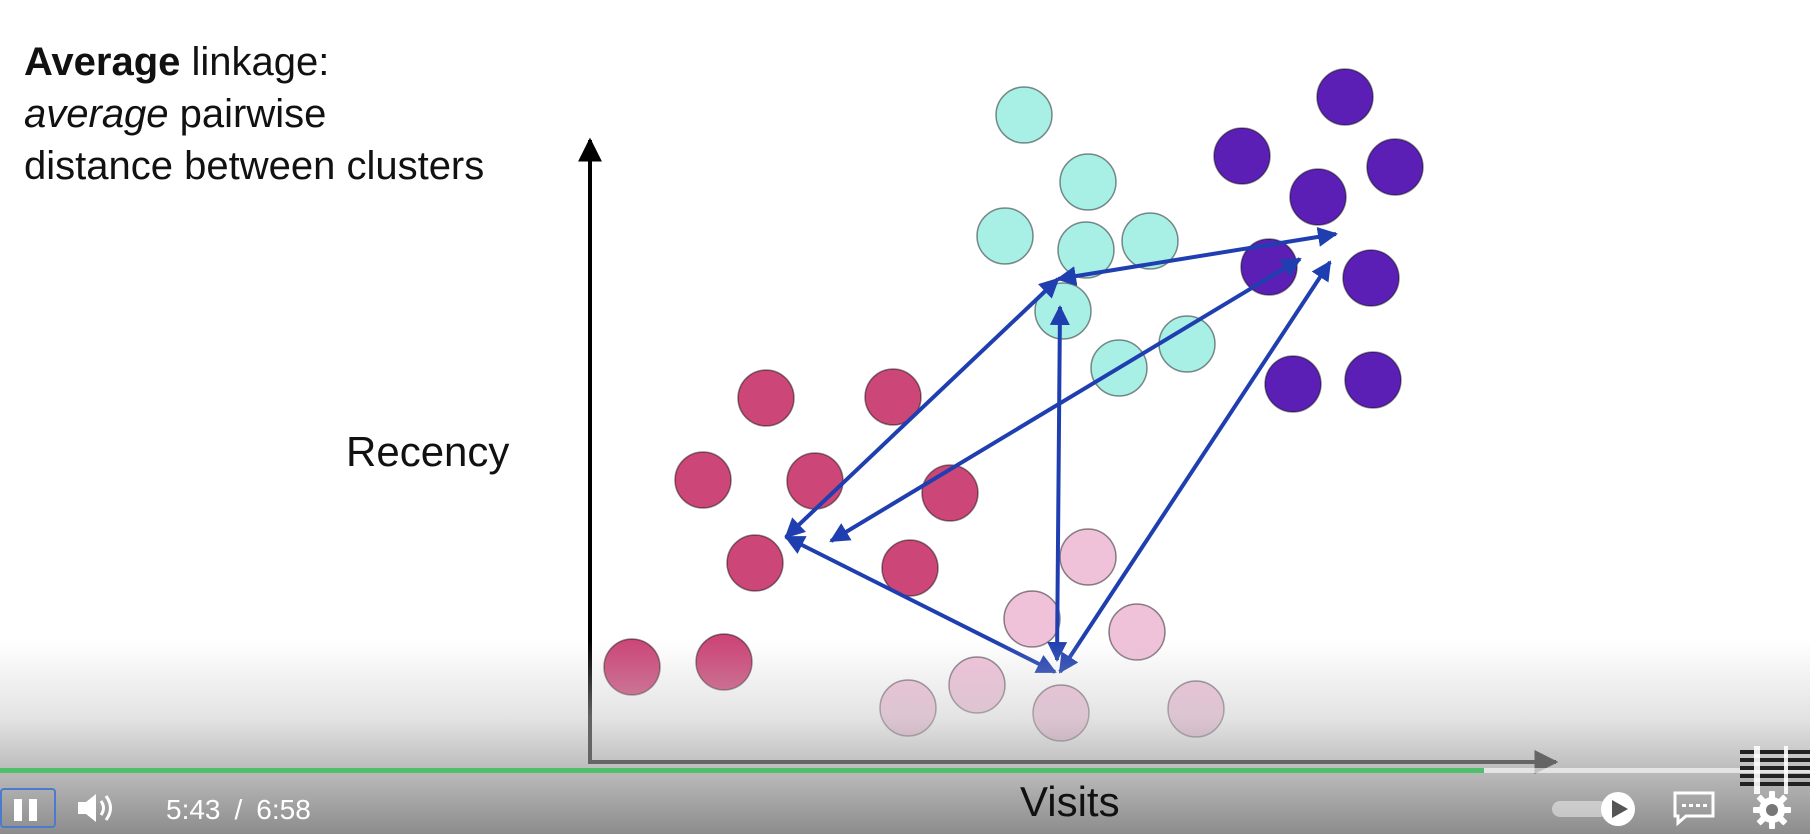  I want to click on captions-icon, so click(1694, 809).